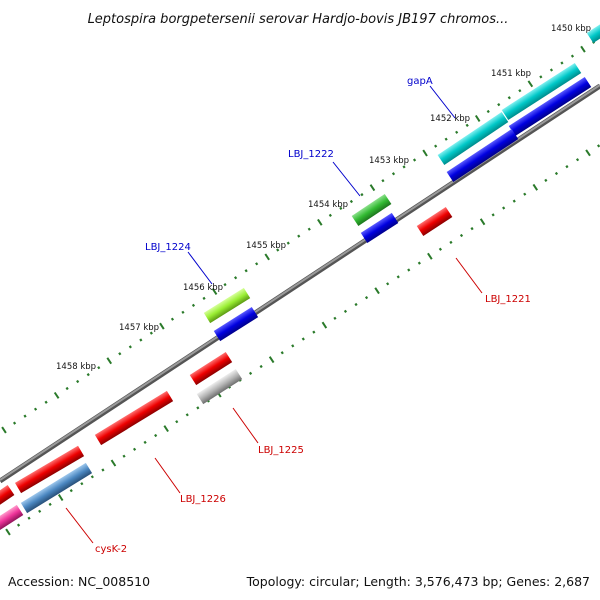  Describe the element at coordinates (450, 119) in the screenshot. I see `tick-label-1452: 1452 kbp` at that location.